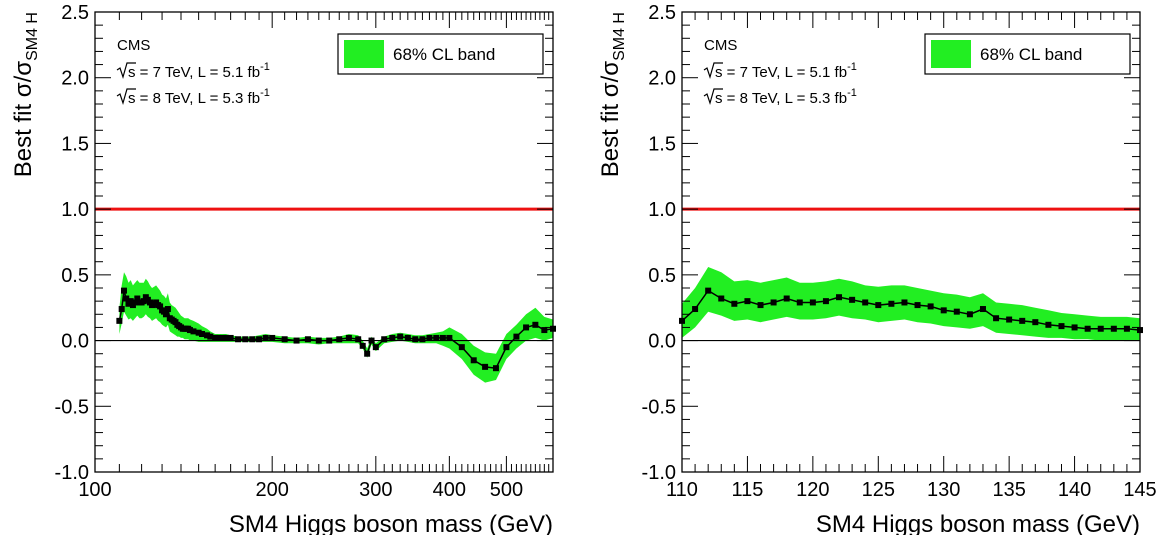 The image size is (1169, 535). Describe the element at coordinates (72, 407) in the screenshot. I see `y-tick-label: -0.5` at that location.